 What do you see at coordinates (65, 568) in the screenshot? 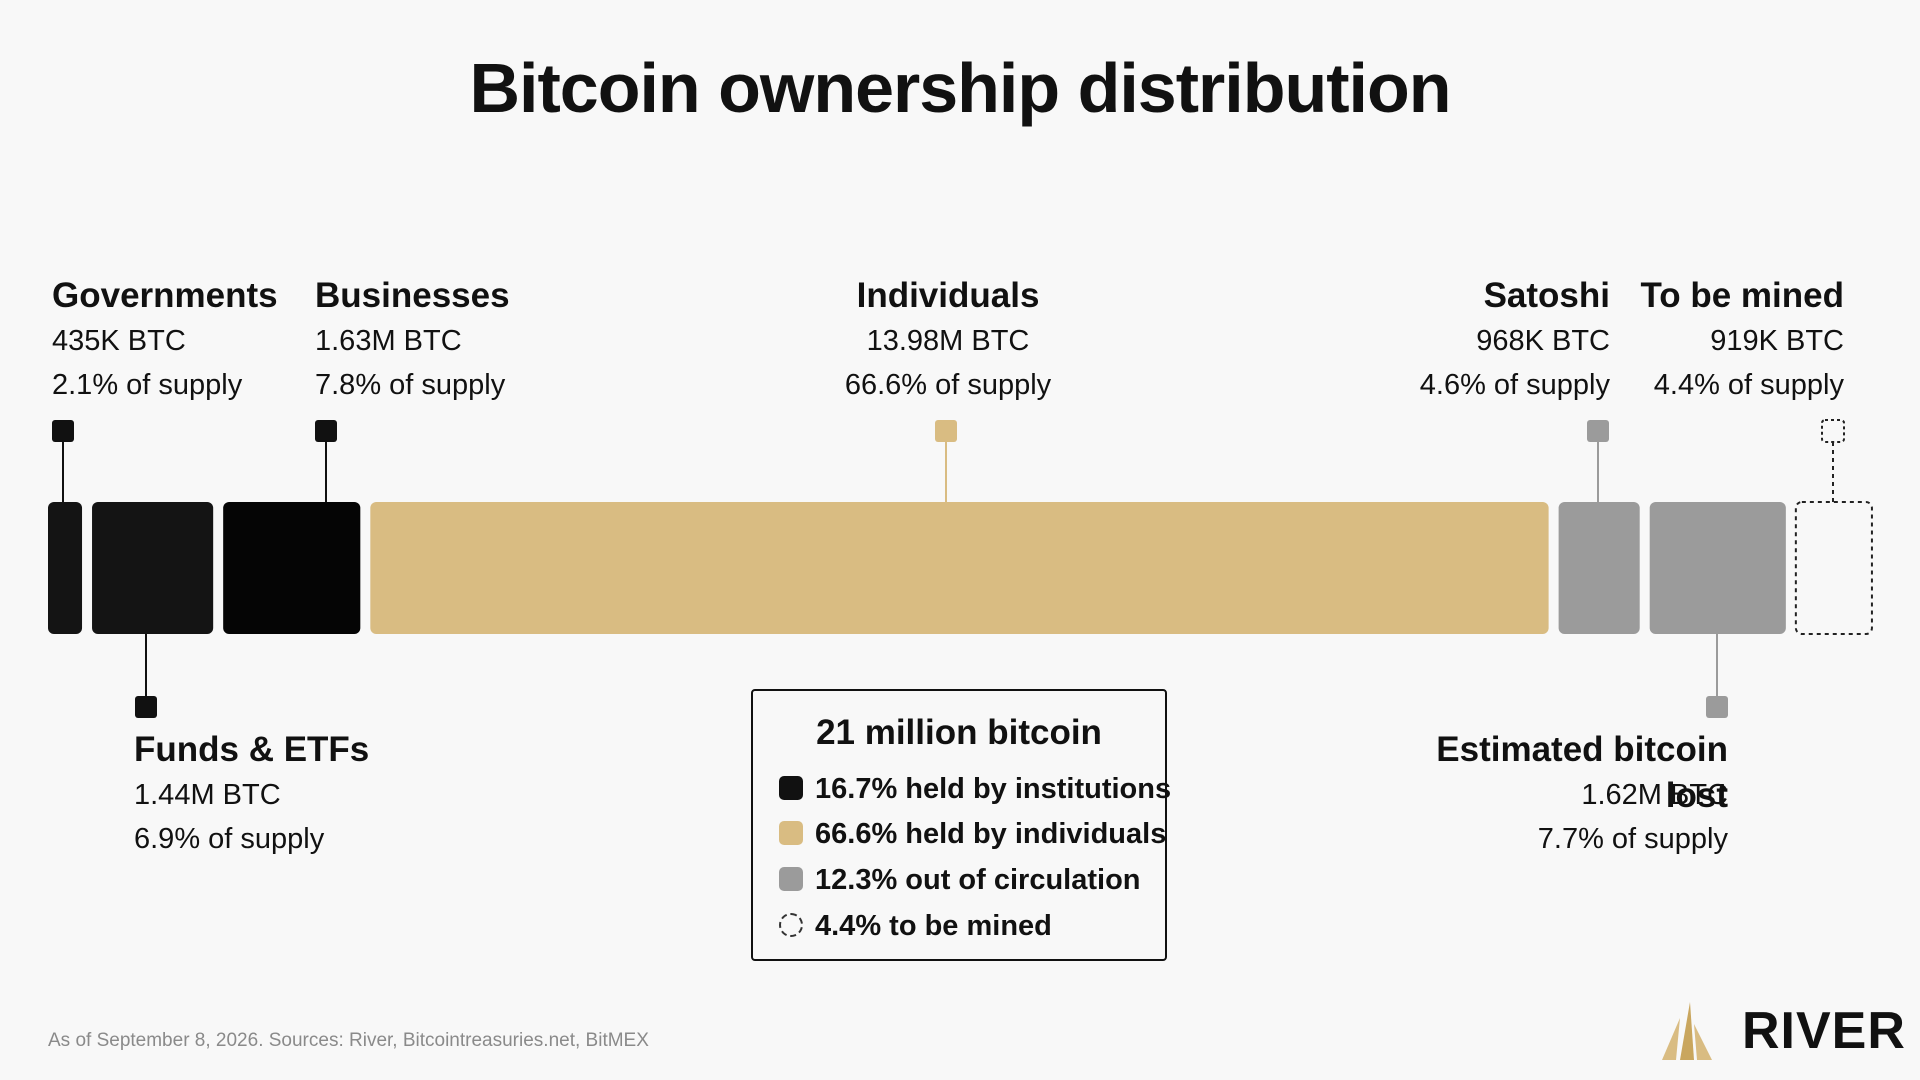
I see `bar-segment-governments` at bounding box center [65, 568].